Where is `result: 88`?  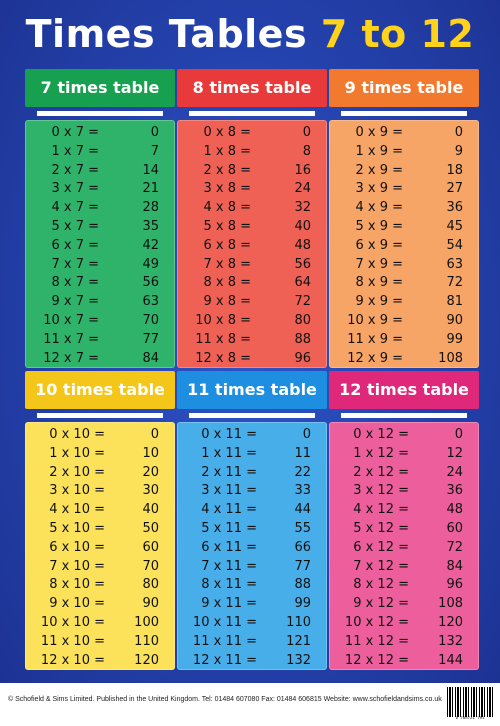
result: 88 is located at coordinates (302, 339).